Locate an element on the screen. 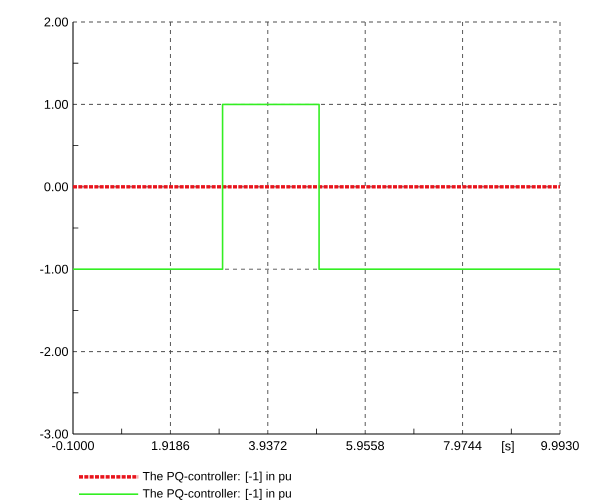  y-tick-label: 1.00 is located at coordinates (56, 104).